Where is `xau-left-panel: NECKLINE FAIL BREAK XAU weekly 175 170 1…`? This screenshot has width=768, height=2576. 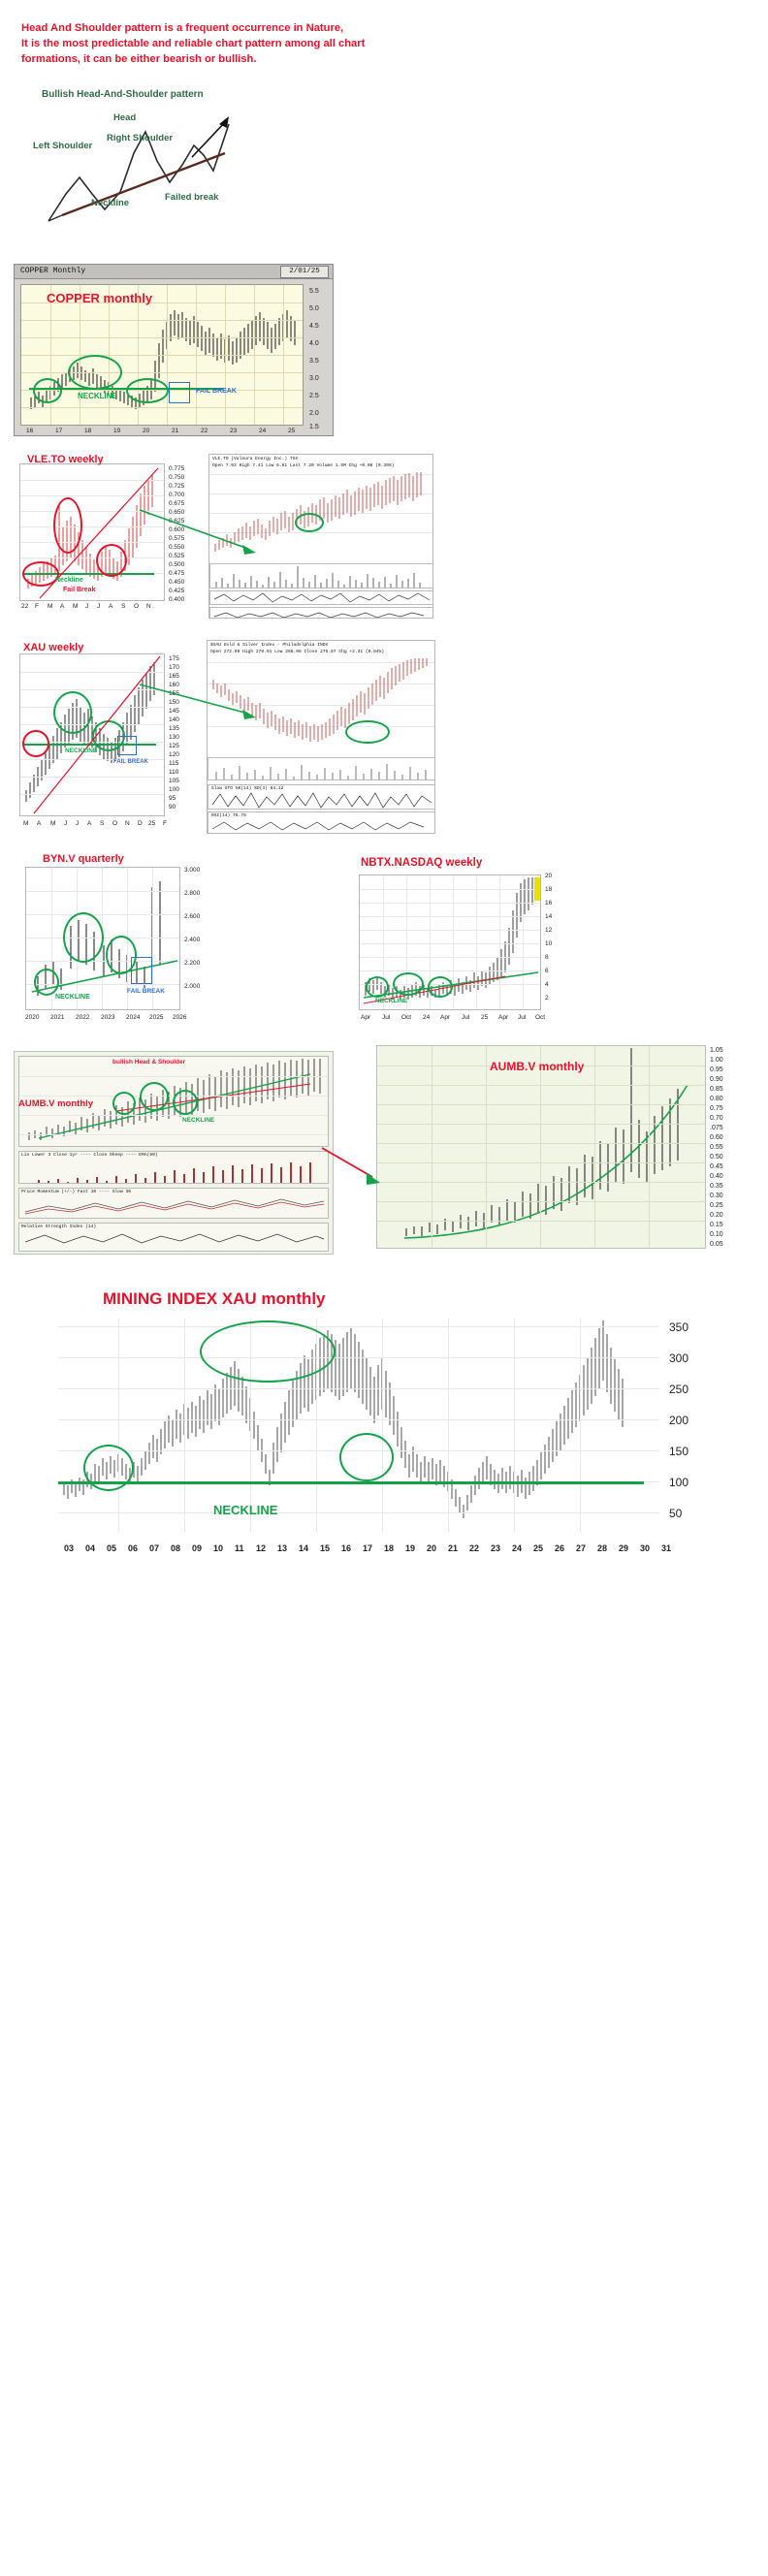
xau-left-panel: NECKLINE FAIL BREAK XAU weekly 175 170 1… is located at coordinates (111, 737).